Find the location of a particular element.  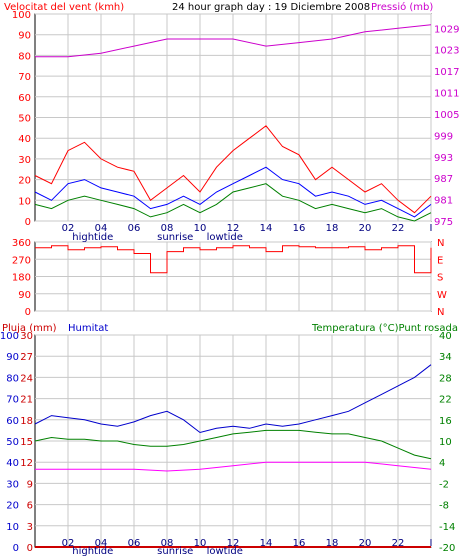

y-tick-label-humidity: 20 is located at coordinates (12, 506).